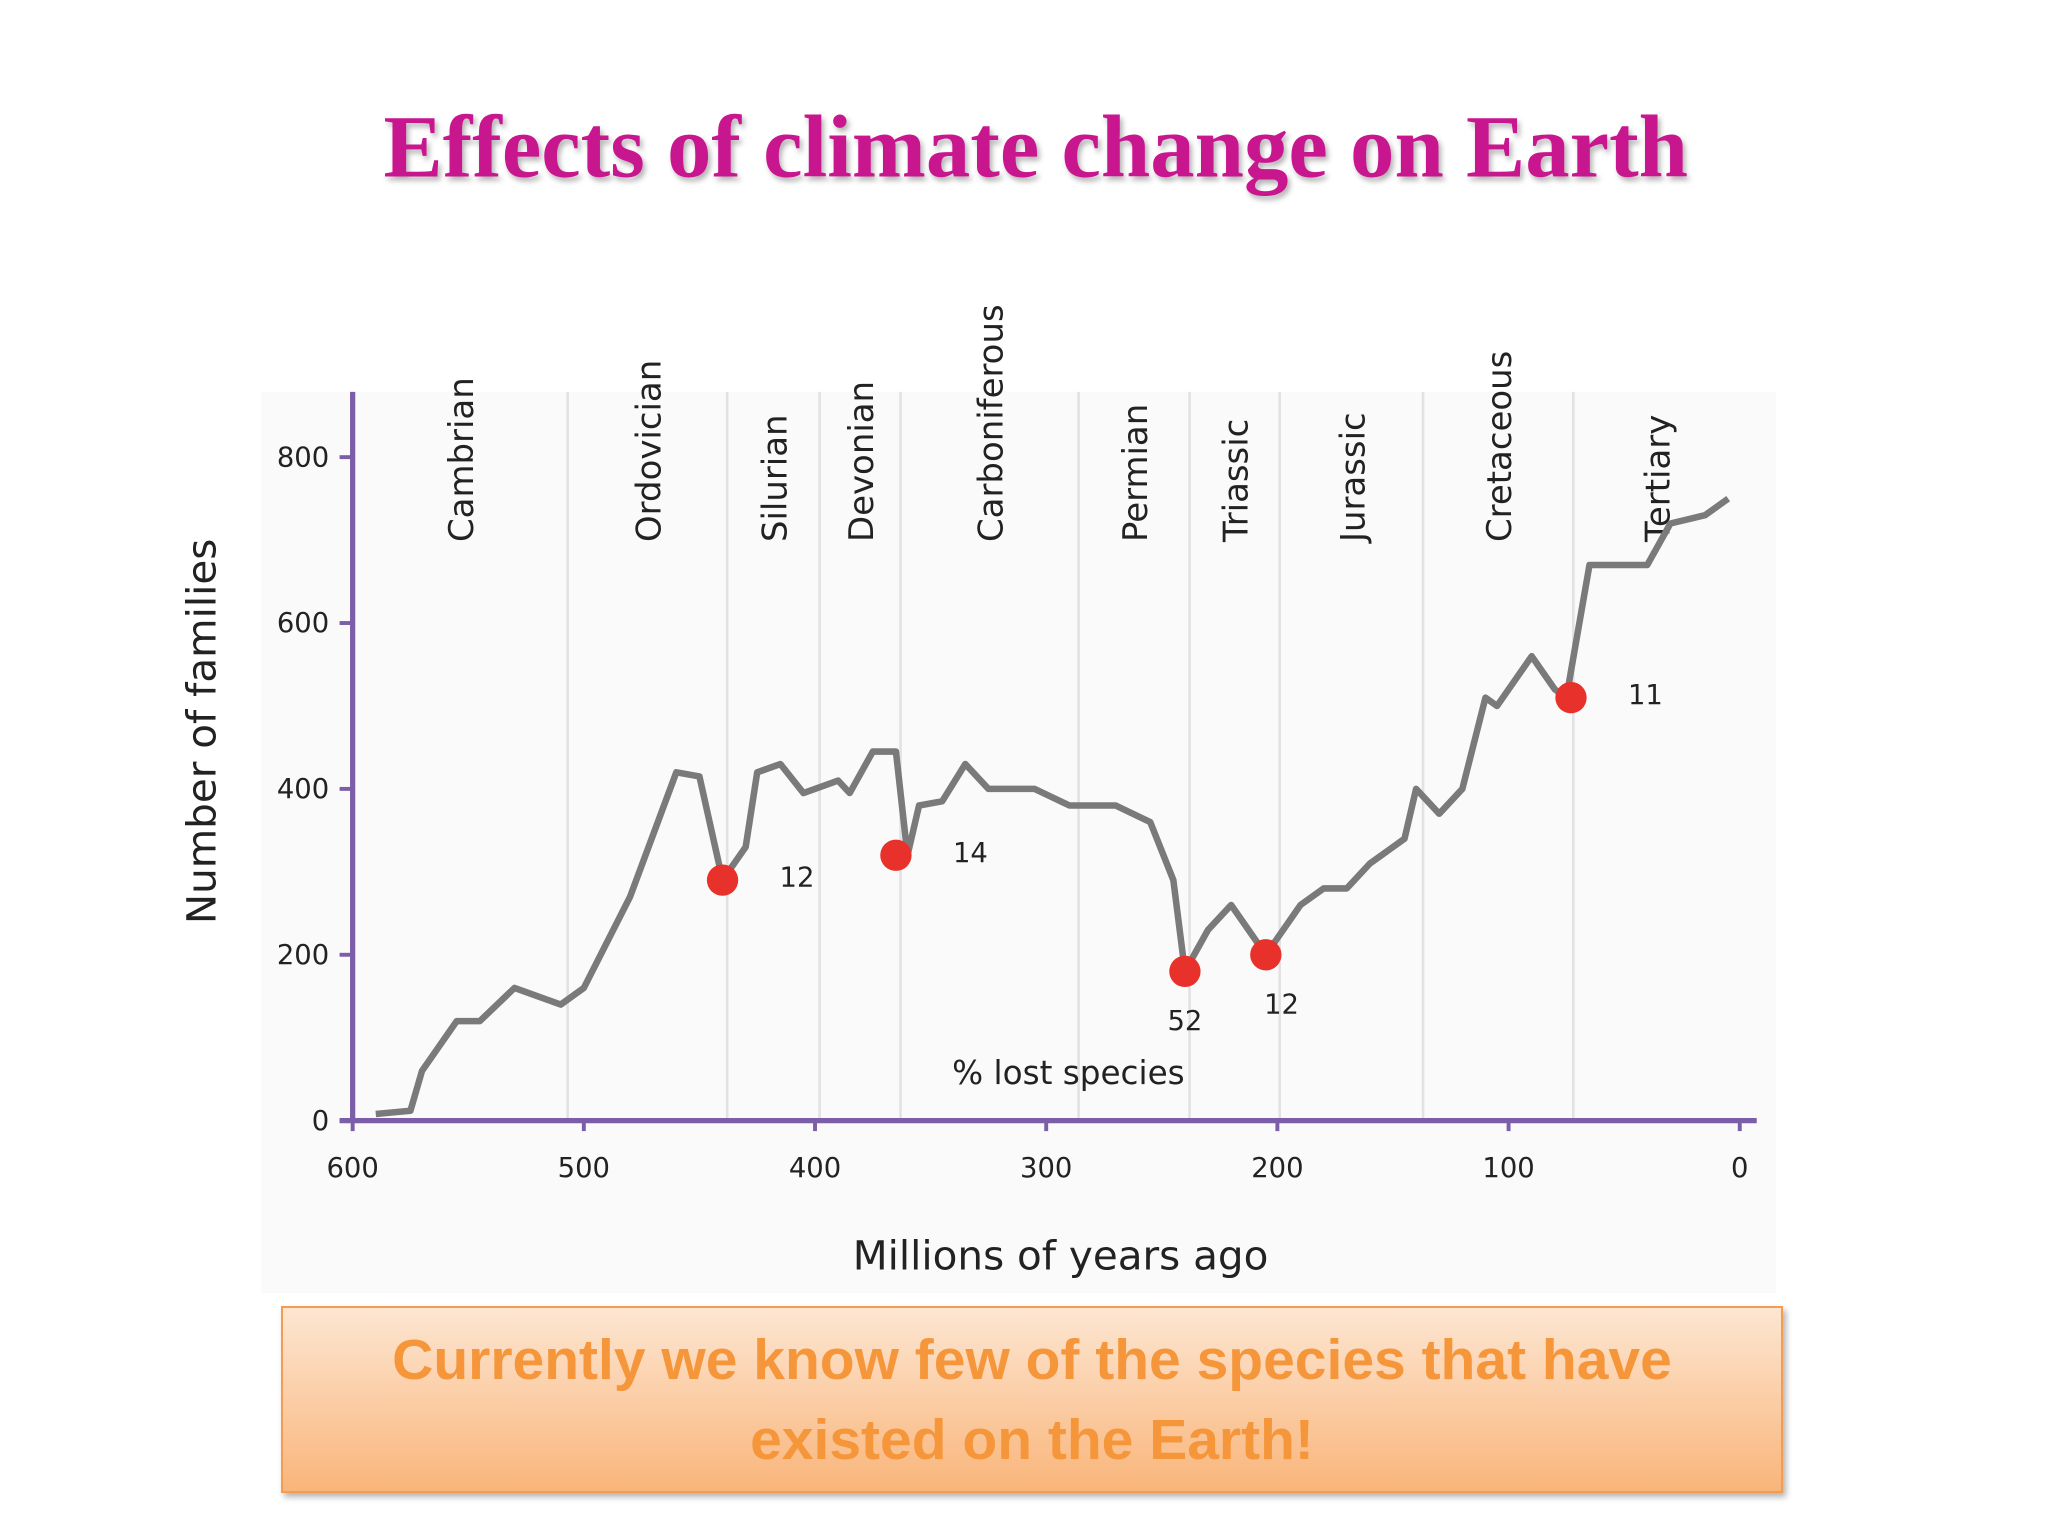  I want to click on x-tick-label: 400, so click(815, 1168).